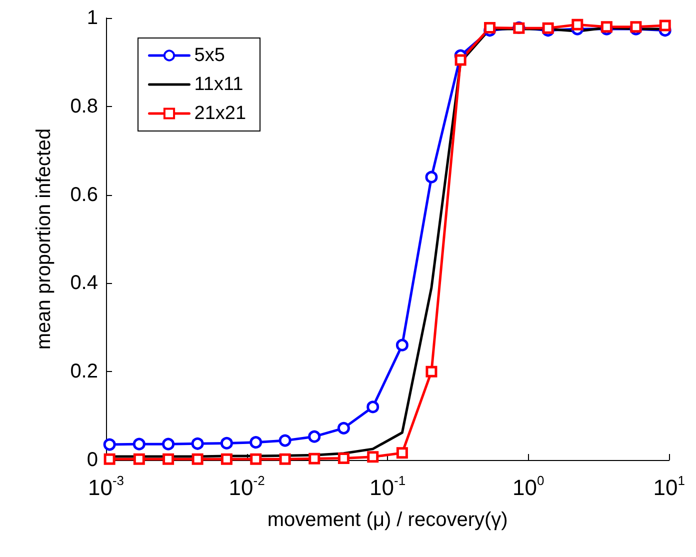 The width and height of the screenshot is (696, 557). What do you see at coordinates (209, 55) in the screenshot?
I see `legend-label: 5x5` at bounding box center [209, 55].